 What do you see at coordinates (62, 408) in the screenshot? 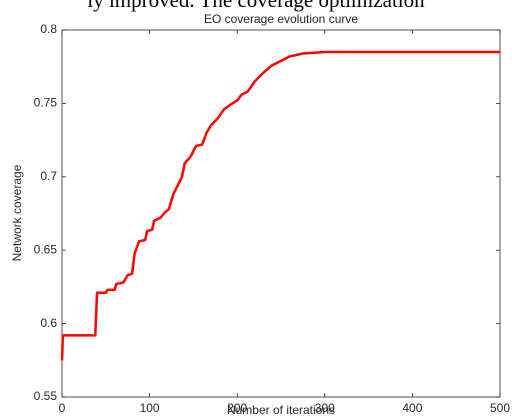
I see `x-tick-label: 0` at bounding box center [62, 408].